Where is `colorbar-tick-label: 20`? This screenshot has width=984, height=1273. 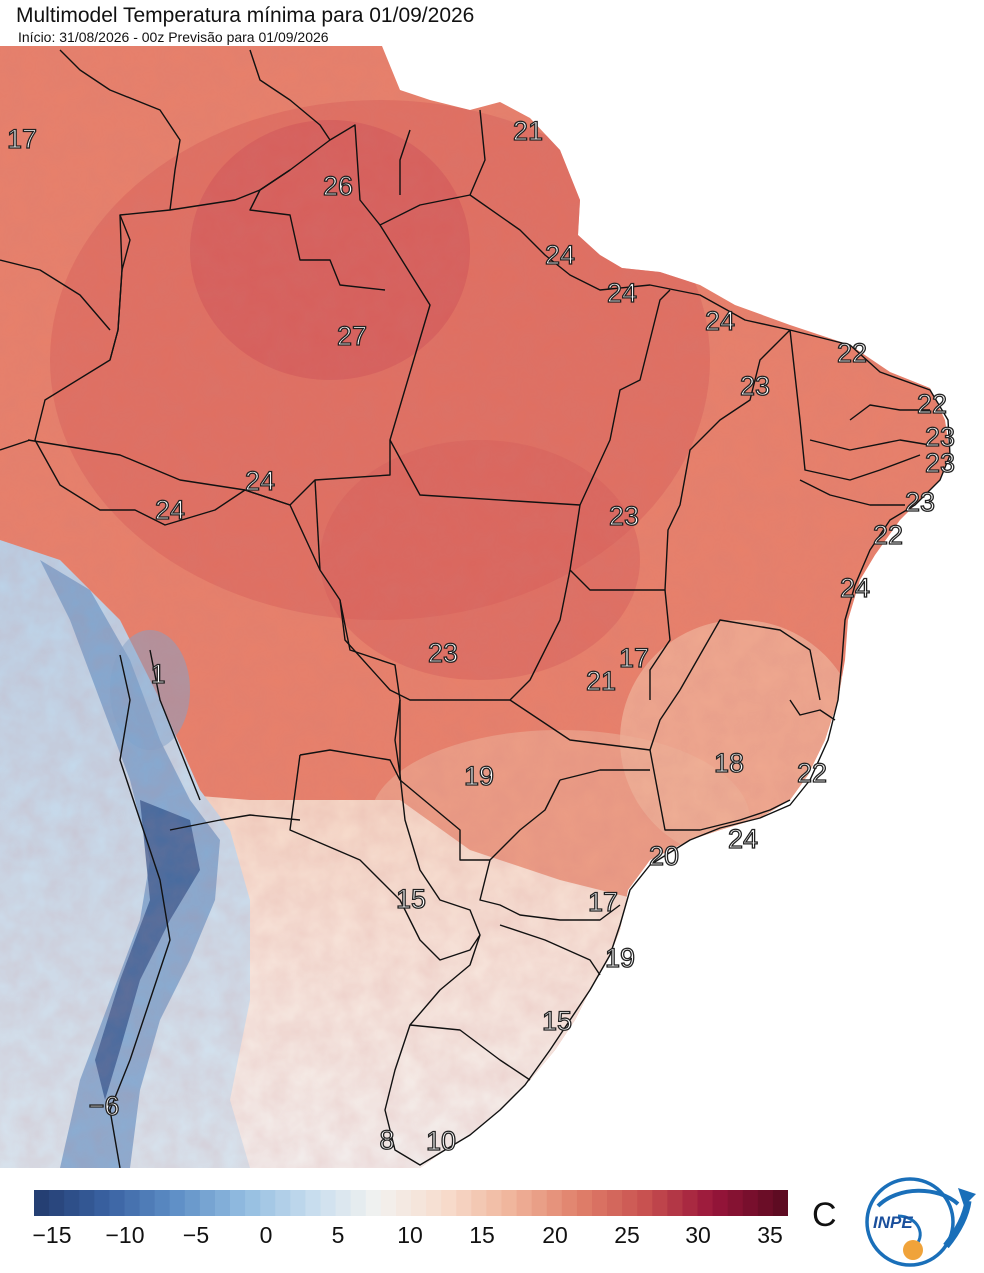 colorbar-tick-label: 20 is located at coordinates (555, 1235).